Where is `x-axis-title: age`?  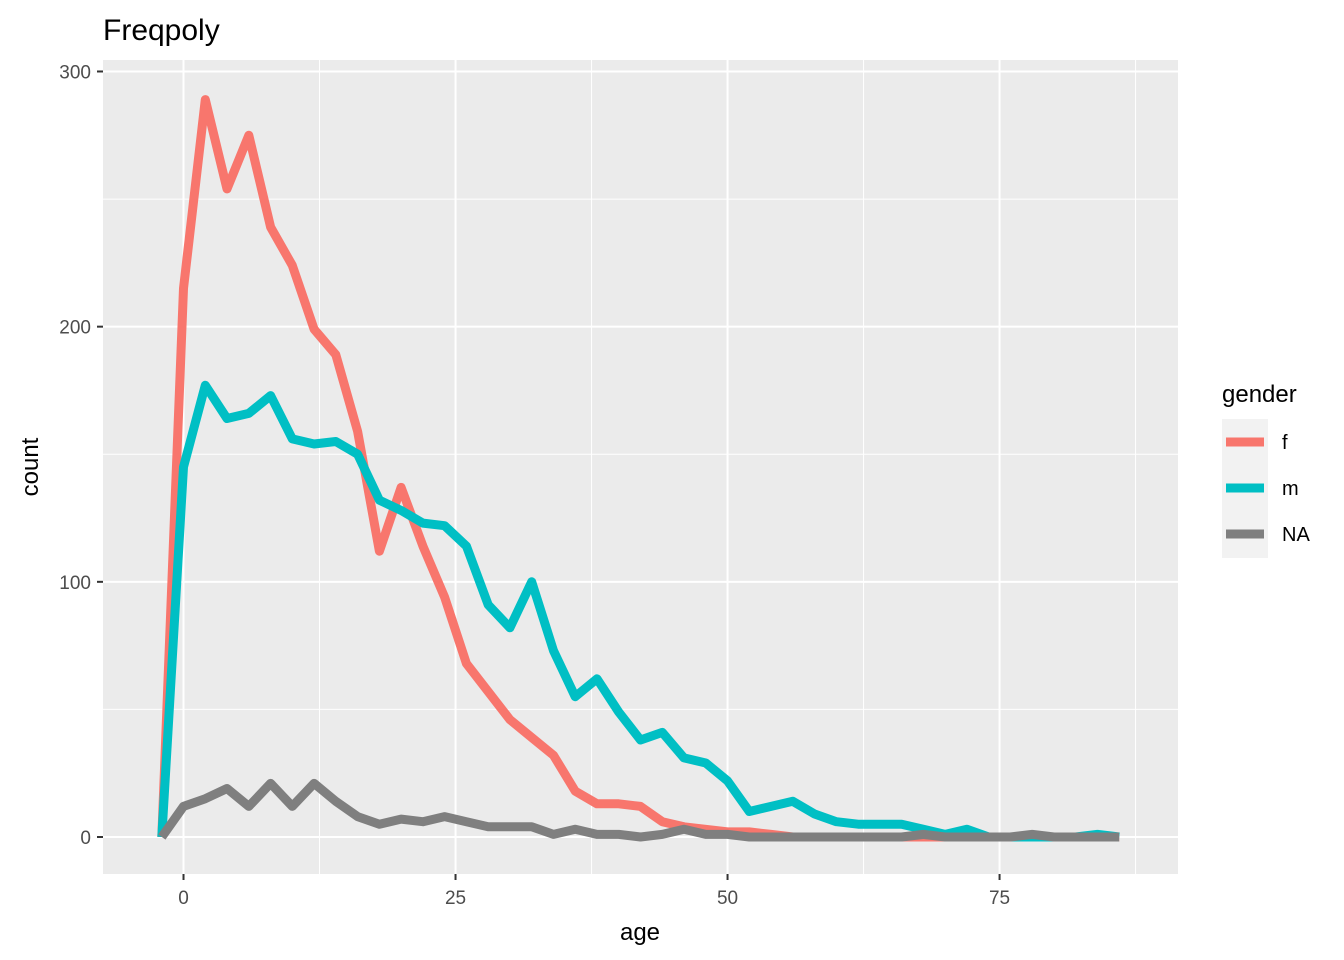 x-axis-title: age is located at coordinates (640, 932).